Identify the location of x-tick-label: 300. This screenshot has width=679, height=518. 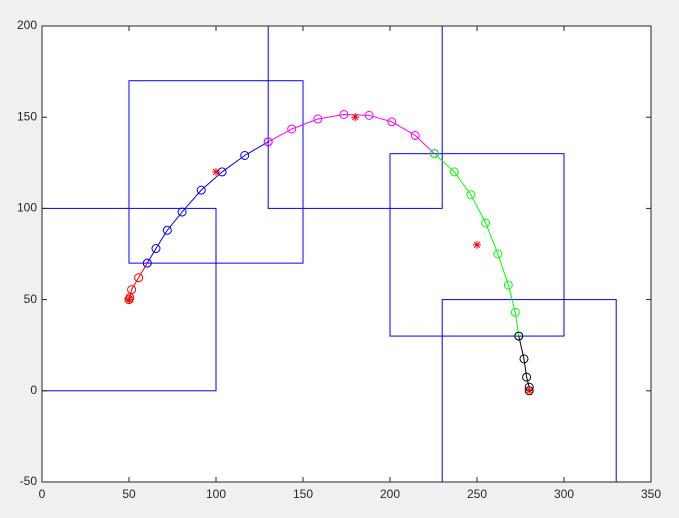
(564, 494).